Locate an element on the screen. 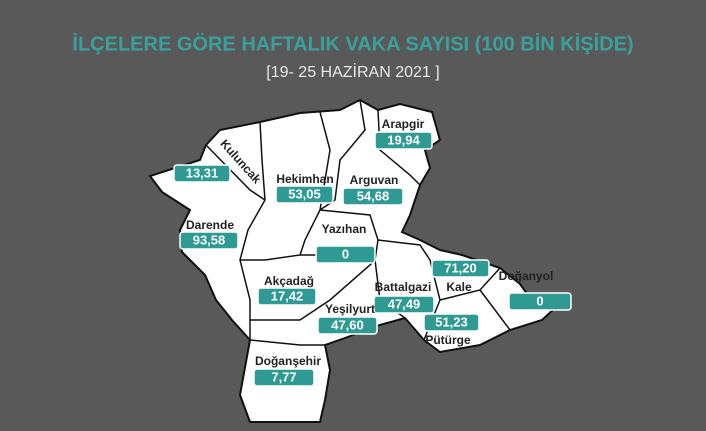 Image resolution: width=706 pixels, height=431 pixels. district-name: Darende is located at coordinates (210, 225).